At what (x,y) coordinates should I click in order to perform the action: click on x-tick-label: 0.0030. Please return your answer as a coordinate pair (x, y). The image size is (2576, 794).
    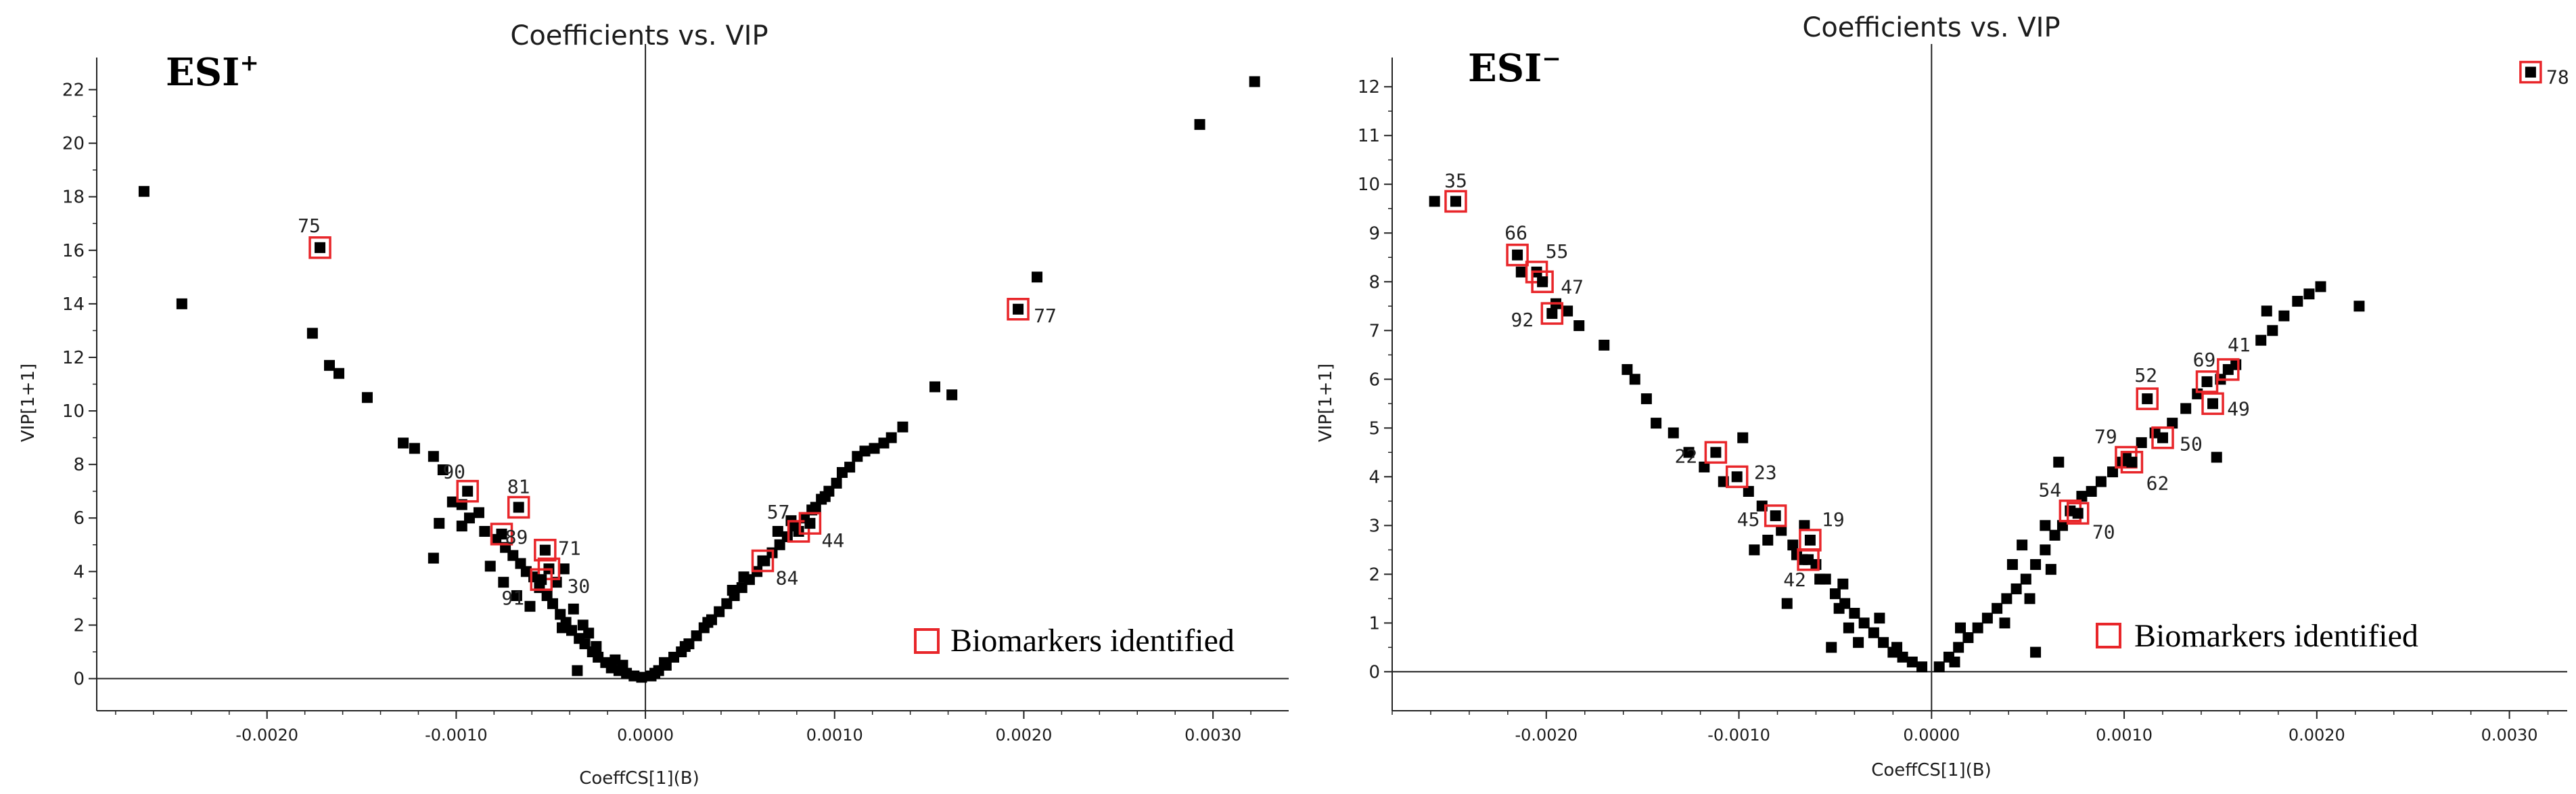
    Looking at the image, I should click on (1212, 735).